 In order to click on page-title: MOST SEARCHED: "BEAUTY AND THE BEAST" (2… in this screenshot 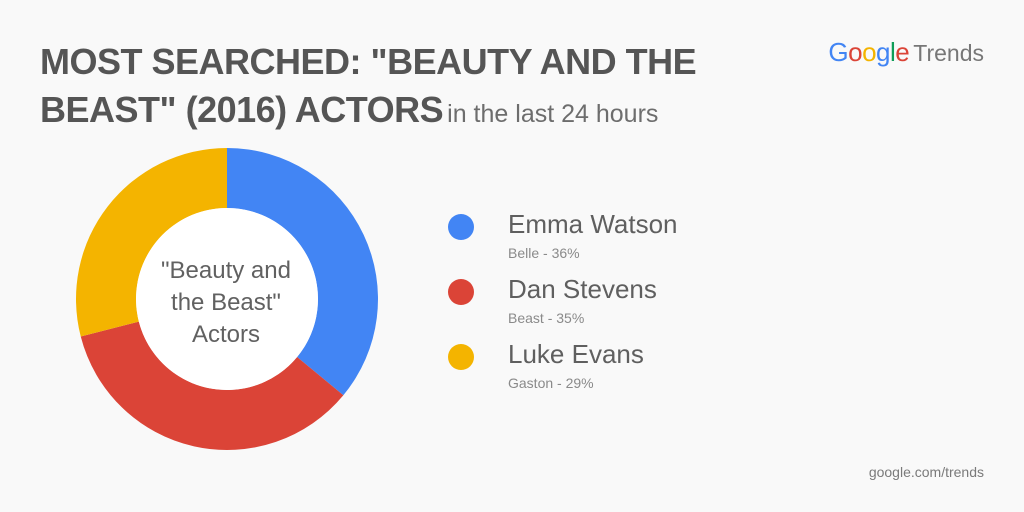, I will do `click(390, 88)`.